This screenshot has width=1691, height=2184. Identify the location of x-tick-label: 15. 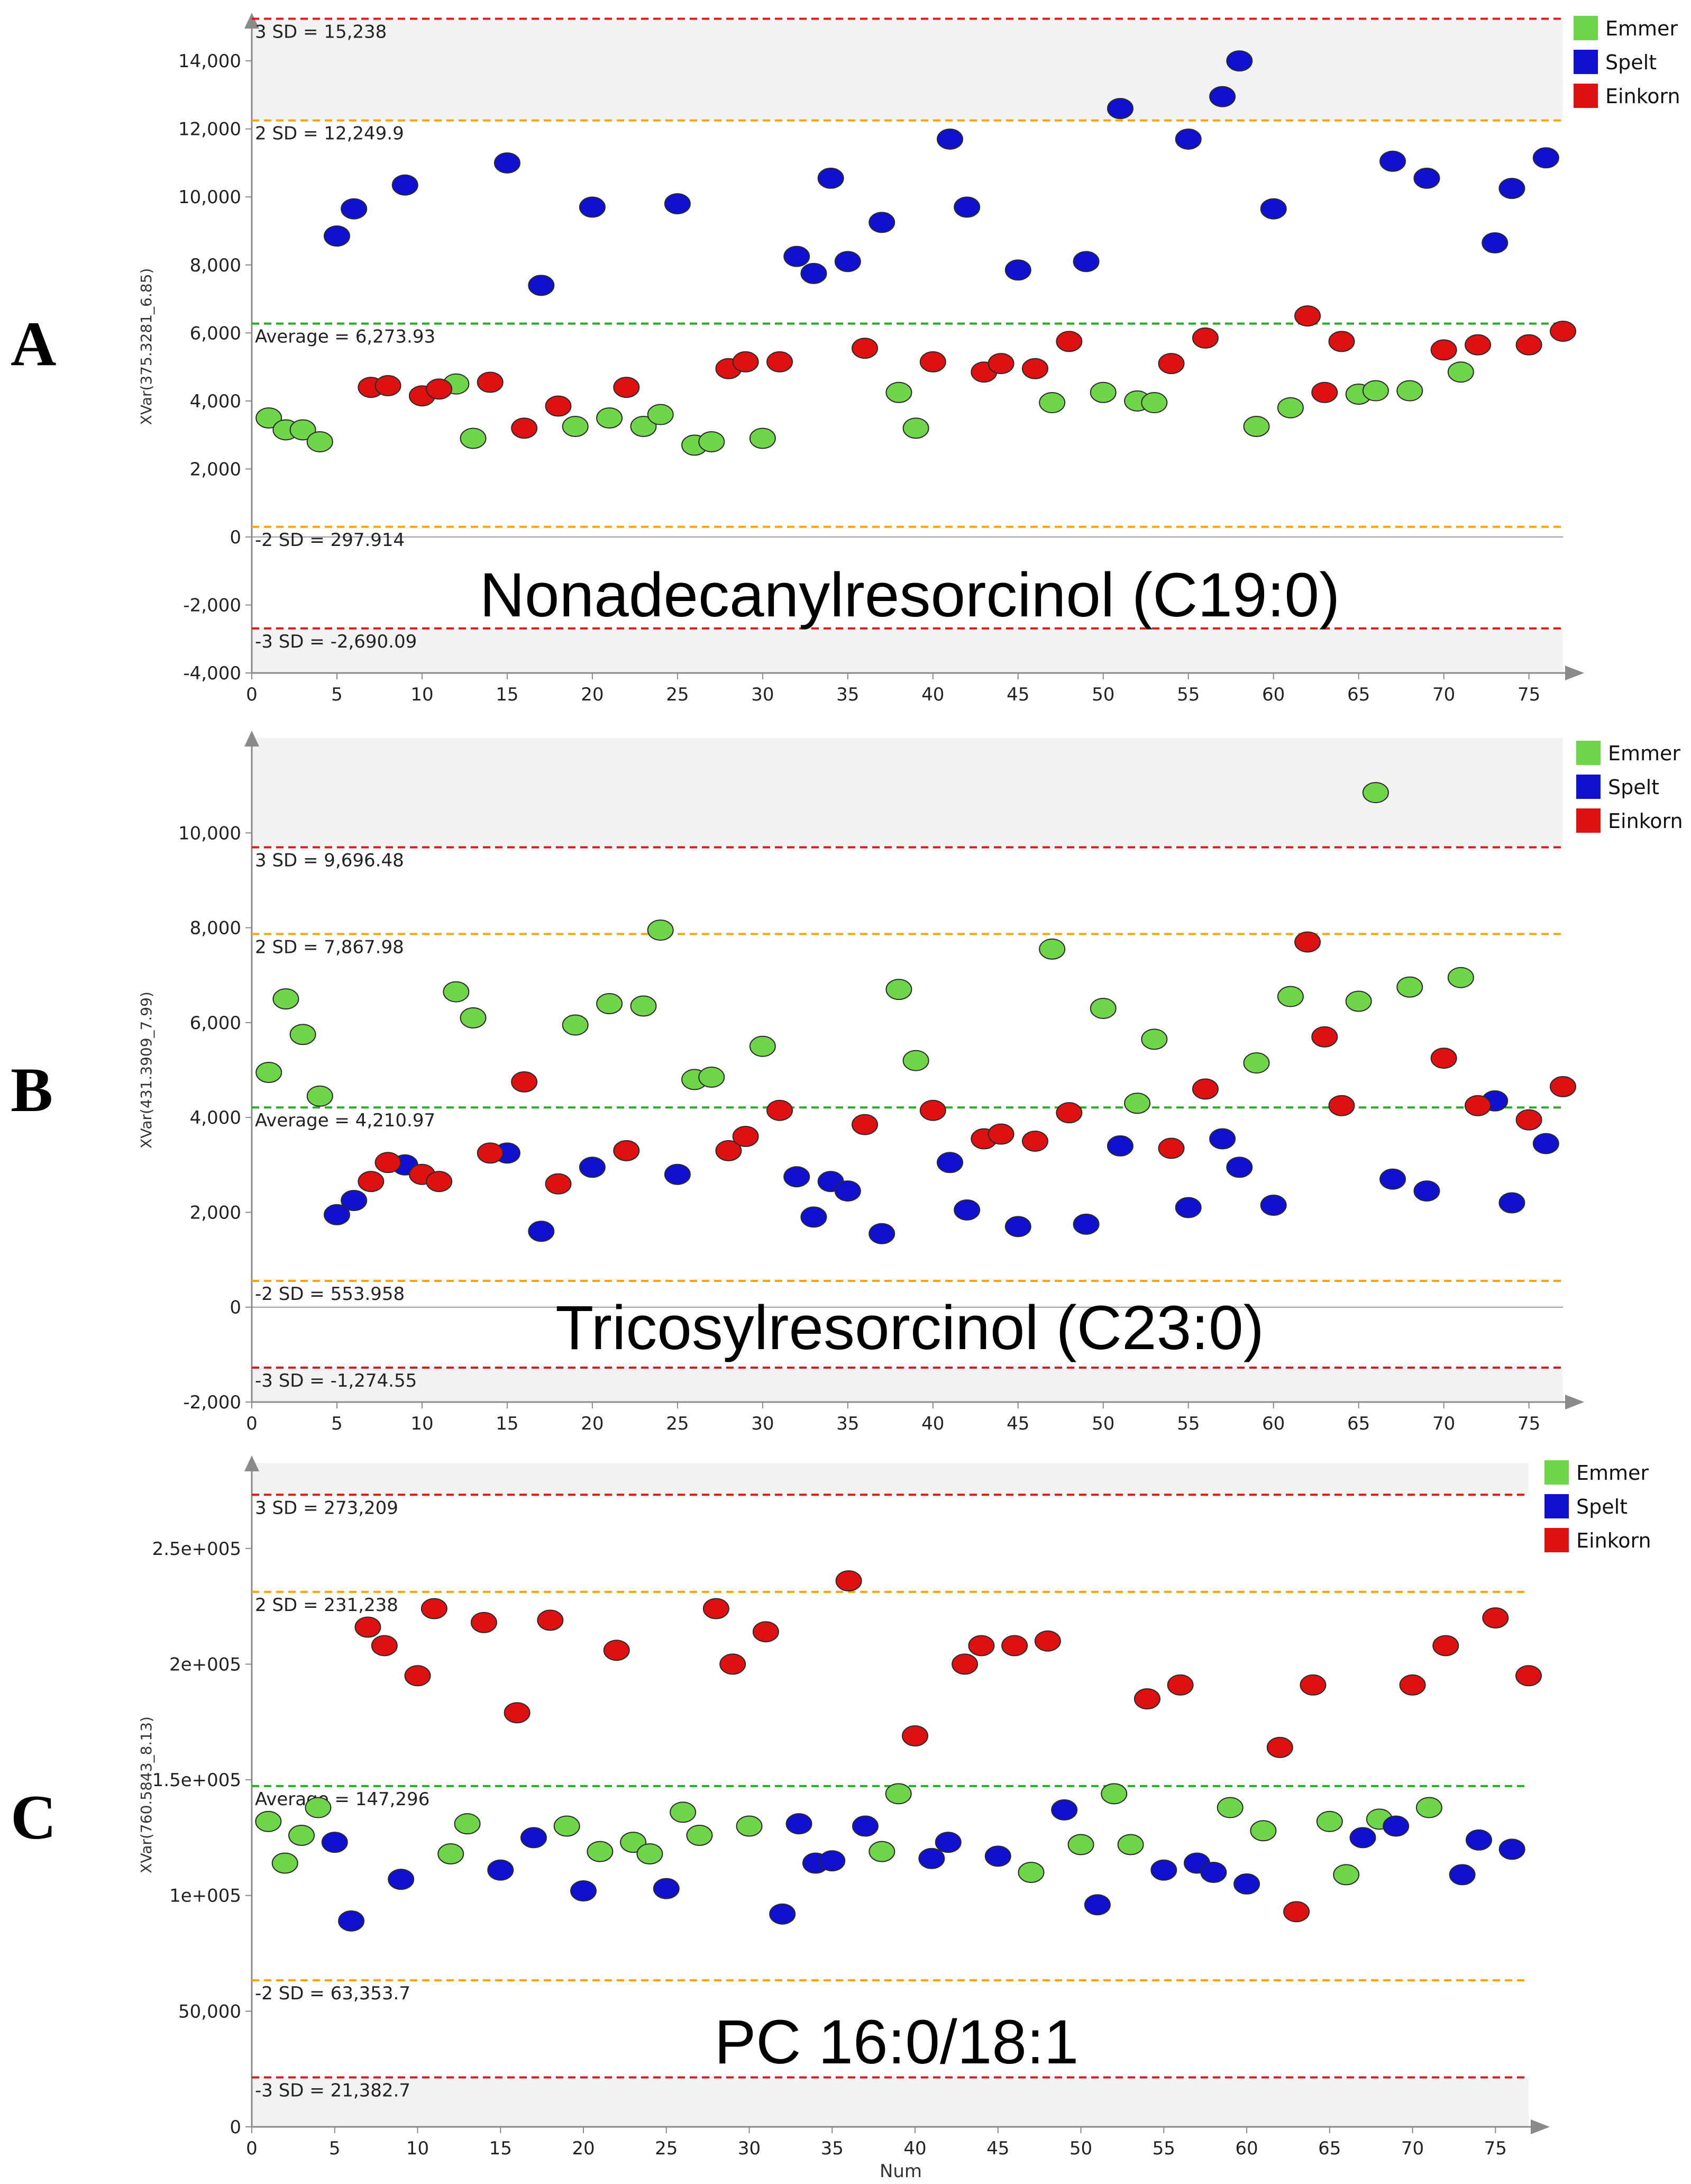
(501, 2149).